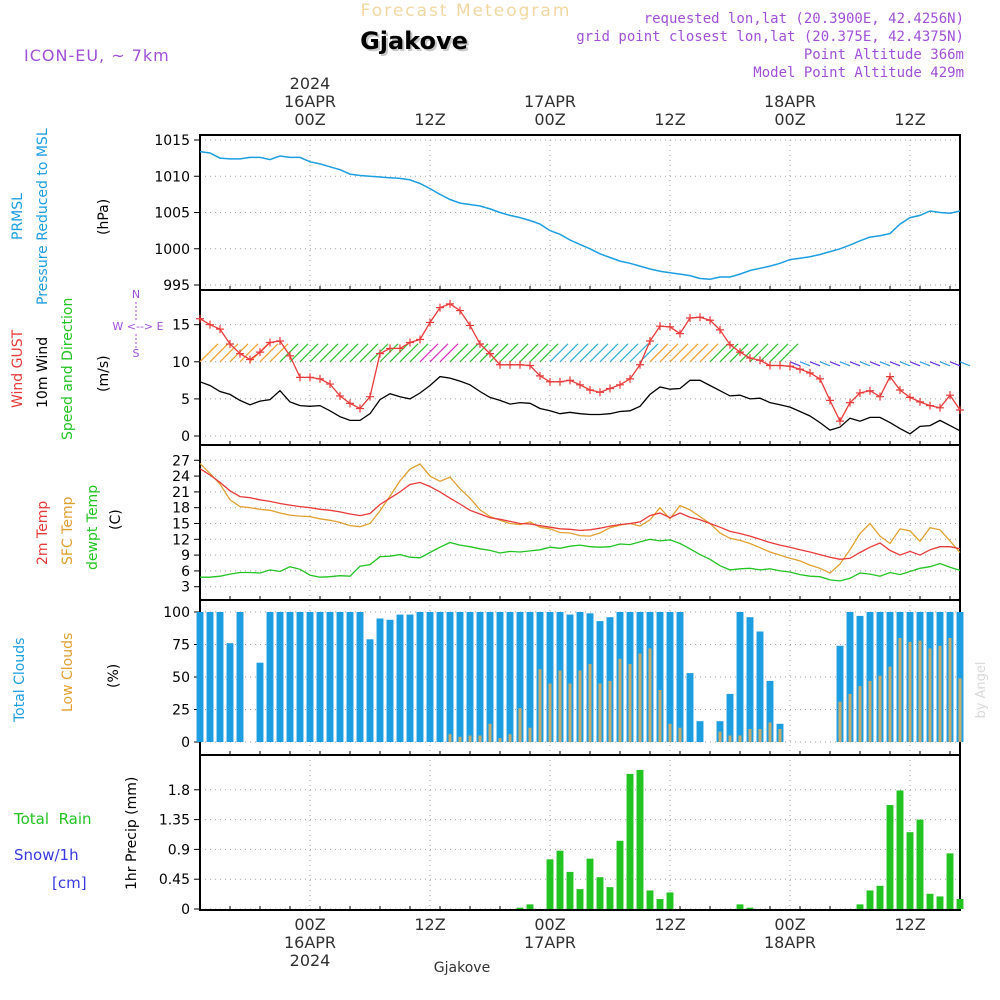 Image resolution: width=1000 pixels, height=1000 pixels. What do you see at coordinates (137, 326) in the screenshot?
I see `compass-west-east: W <--> E` at bounding box center [137, 326].